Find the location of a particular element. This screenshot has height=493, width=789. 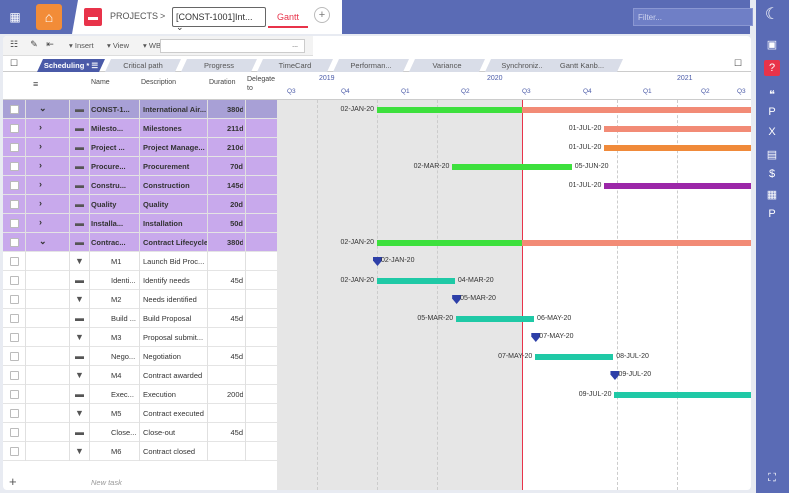

add-tab-icon: + is located at coordinates (322, 15).